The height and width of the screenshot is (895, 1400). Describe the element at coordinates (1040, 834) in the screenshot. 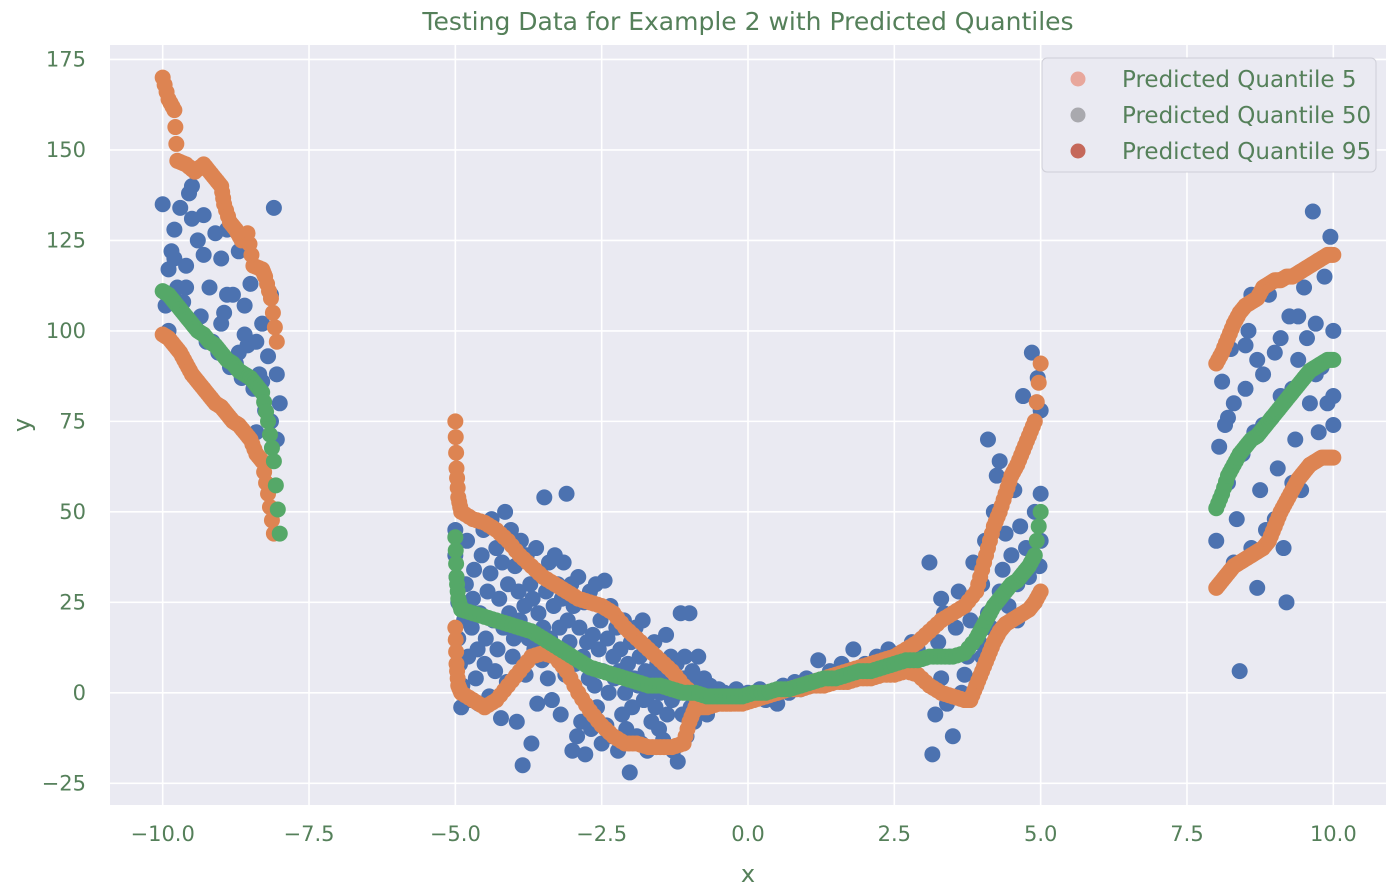

I see `x-tick-label: 5.0` at that location.